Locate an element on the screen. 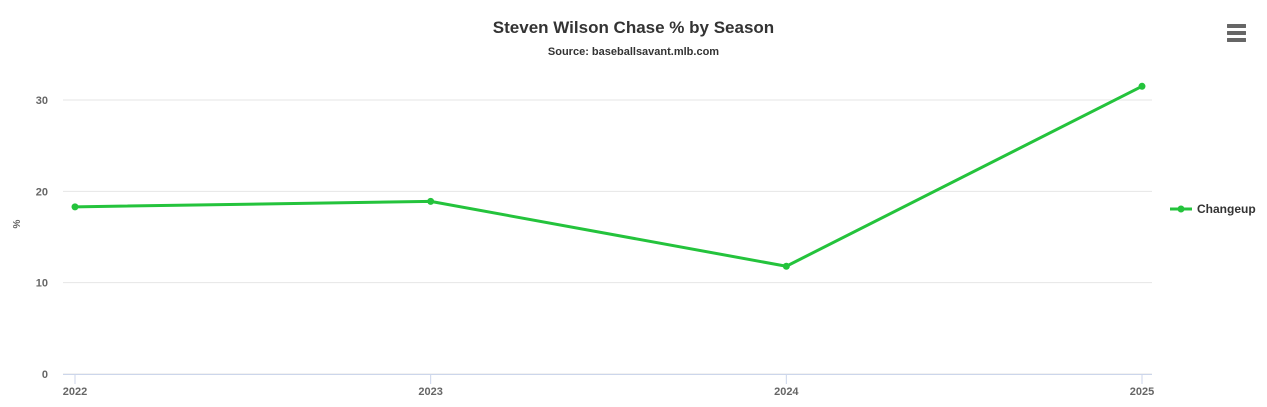 The width and height of the screenshot is (1267, 407). legend-item-changeup: Changeup is located at coordinates (1213, 209).